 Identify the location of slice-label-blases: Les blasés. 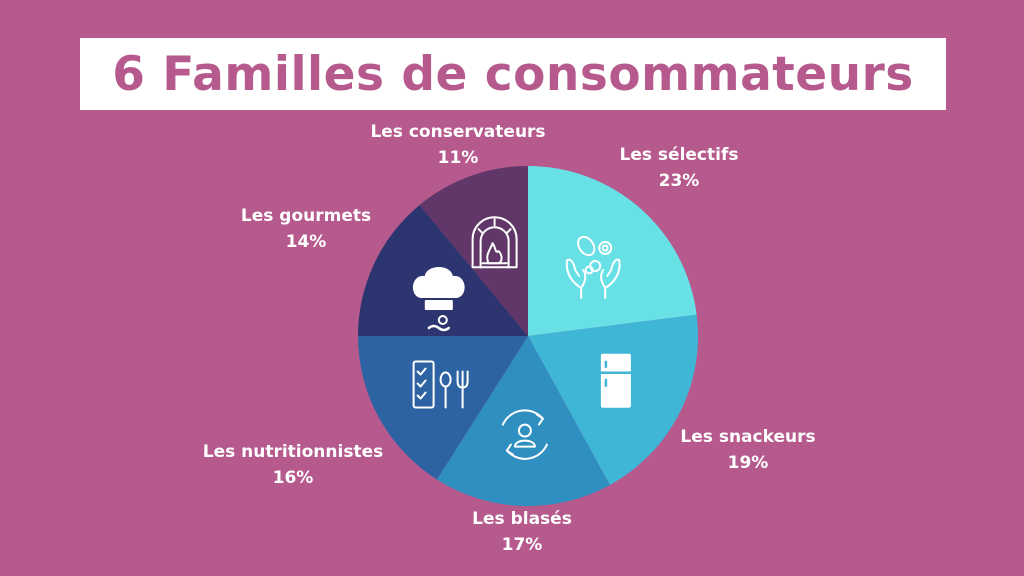
(522, 519).